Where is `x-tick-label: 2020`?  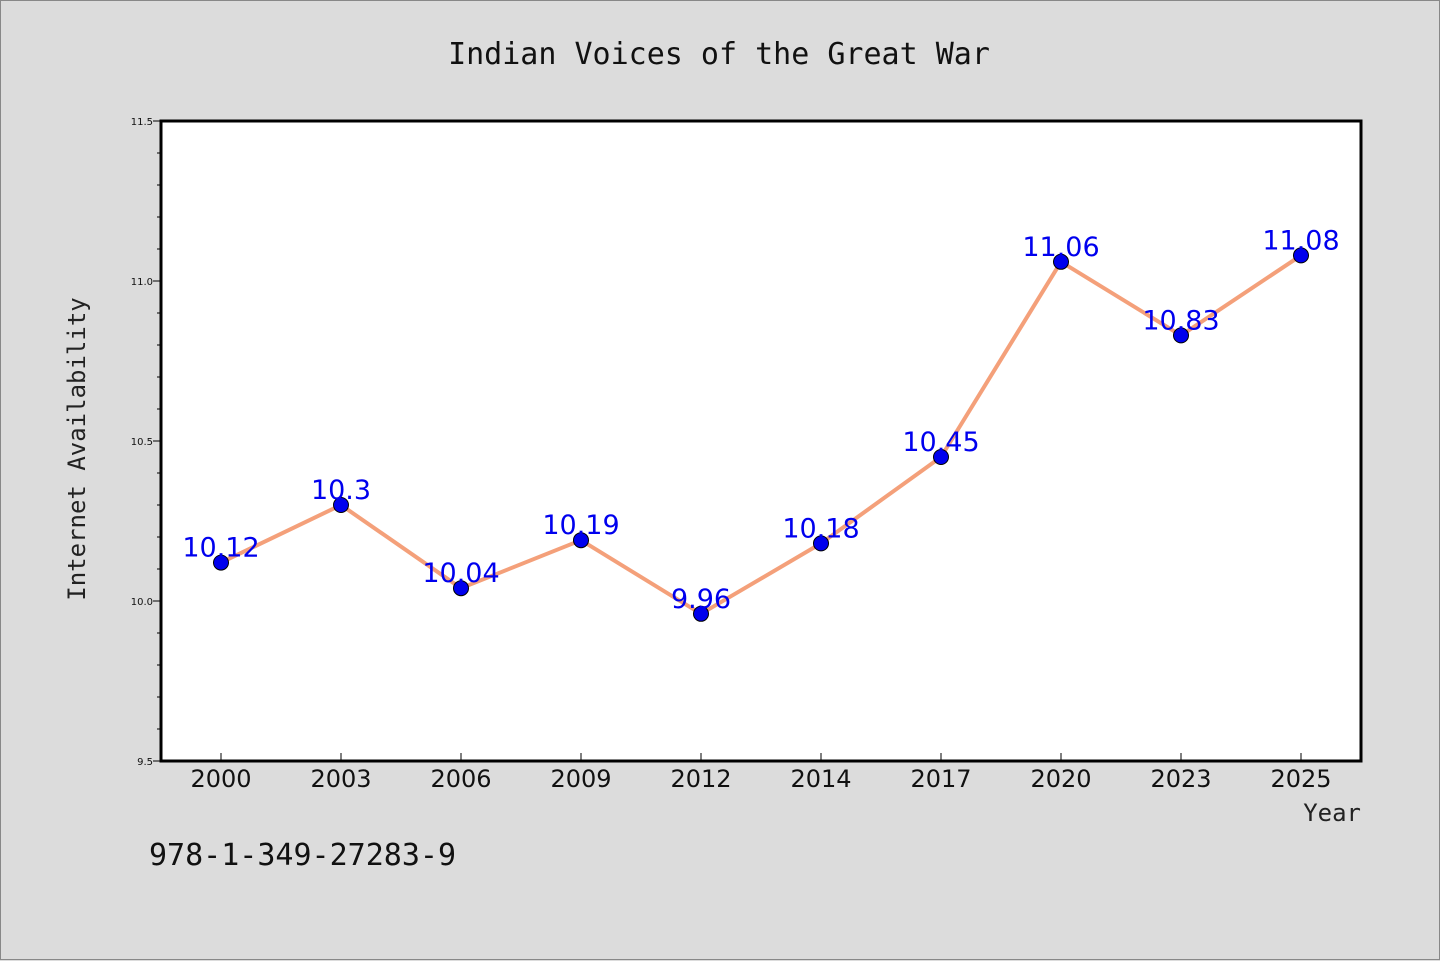
x-tick-label: 2020 is located at coordinates (1060, 779).